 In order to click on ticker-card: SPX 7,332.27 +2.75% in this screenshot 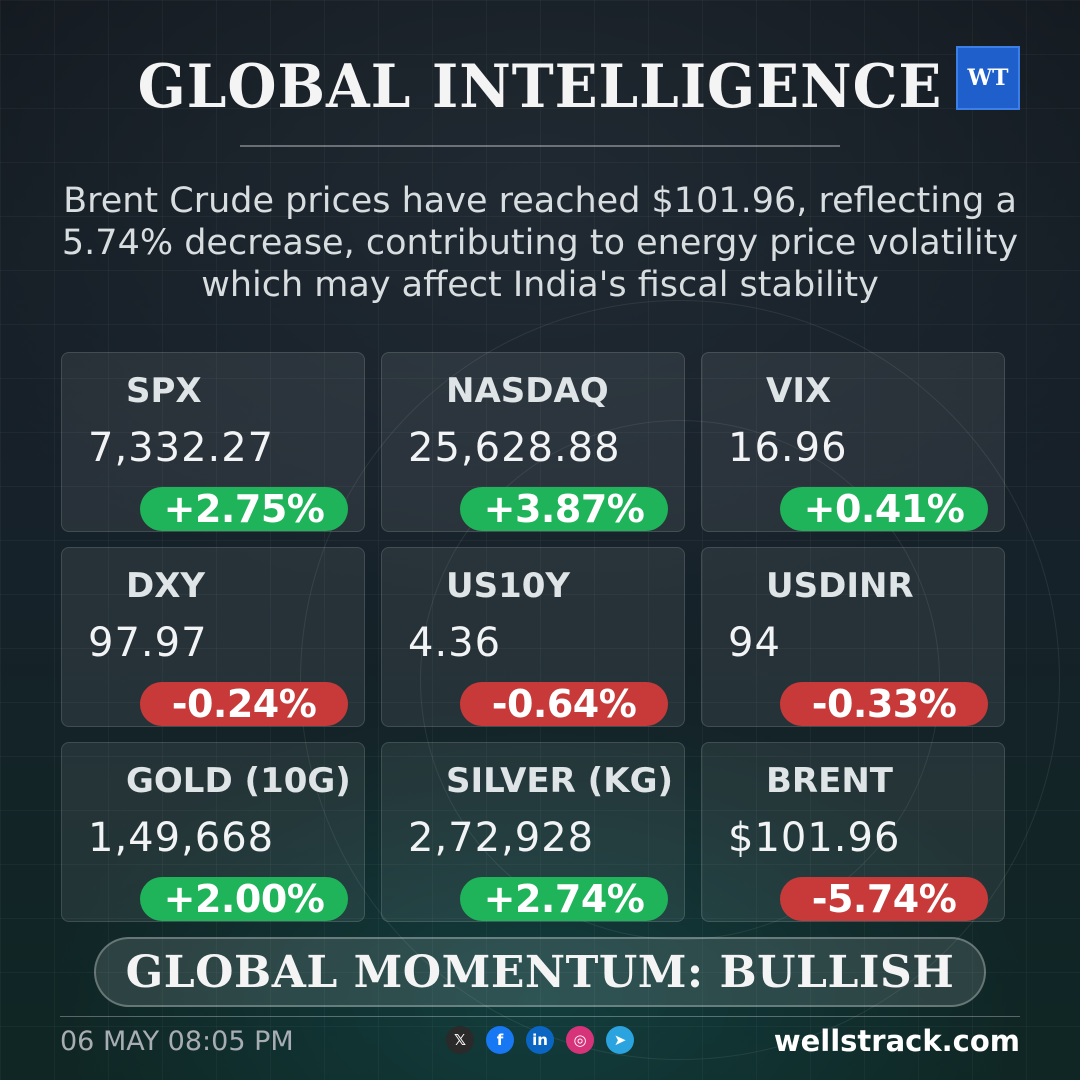, I will do `click(213, 442)`.